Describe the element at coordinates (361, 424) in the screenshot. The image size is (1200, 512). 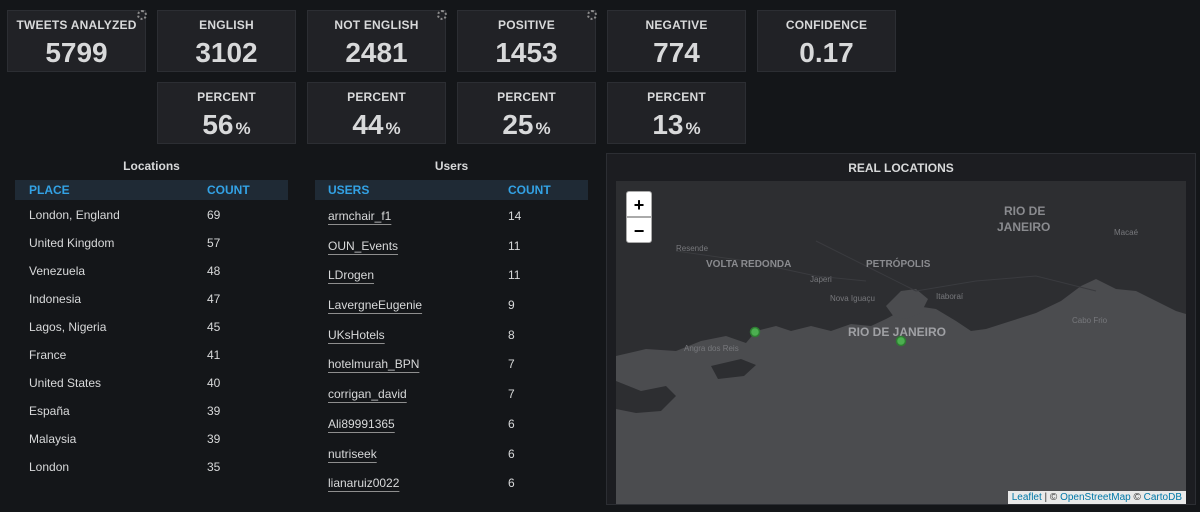
I see `user-link: Ali89991365` at that location.